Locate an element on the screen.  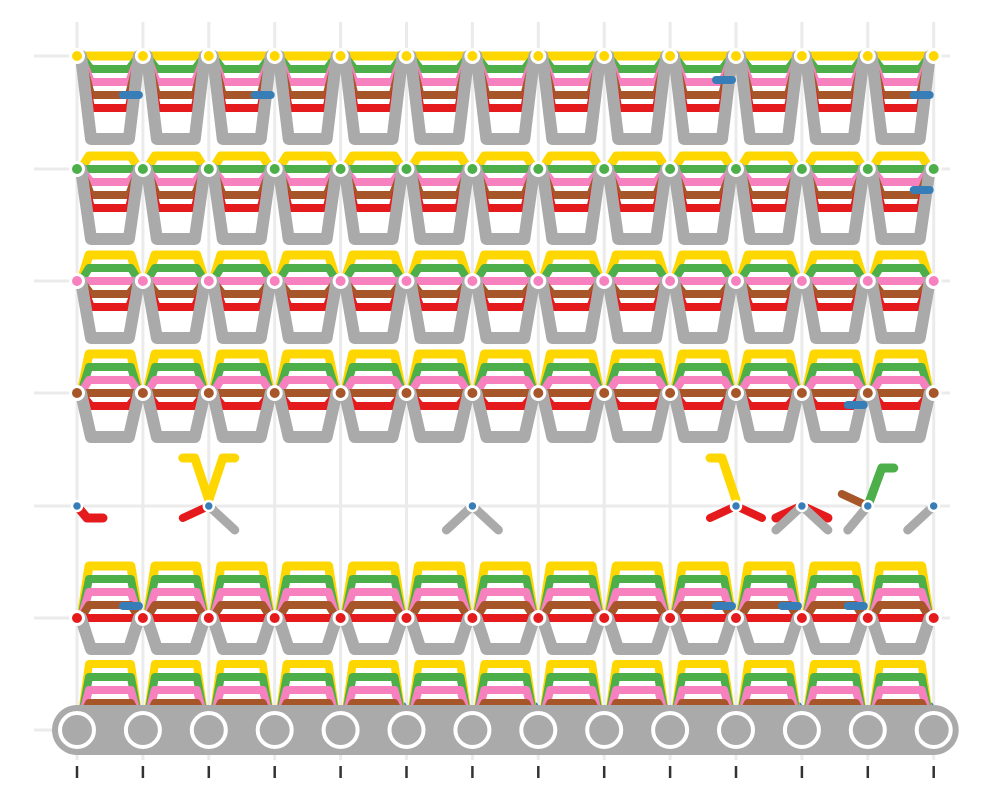
x-ticks is located at coordinates (505, 772).